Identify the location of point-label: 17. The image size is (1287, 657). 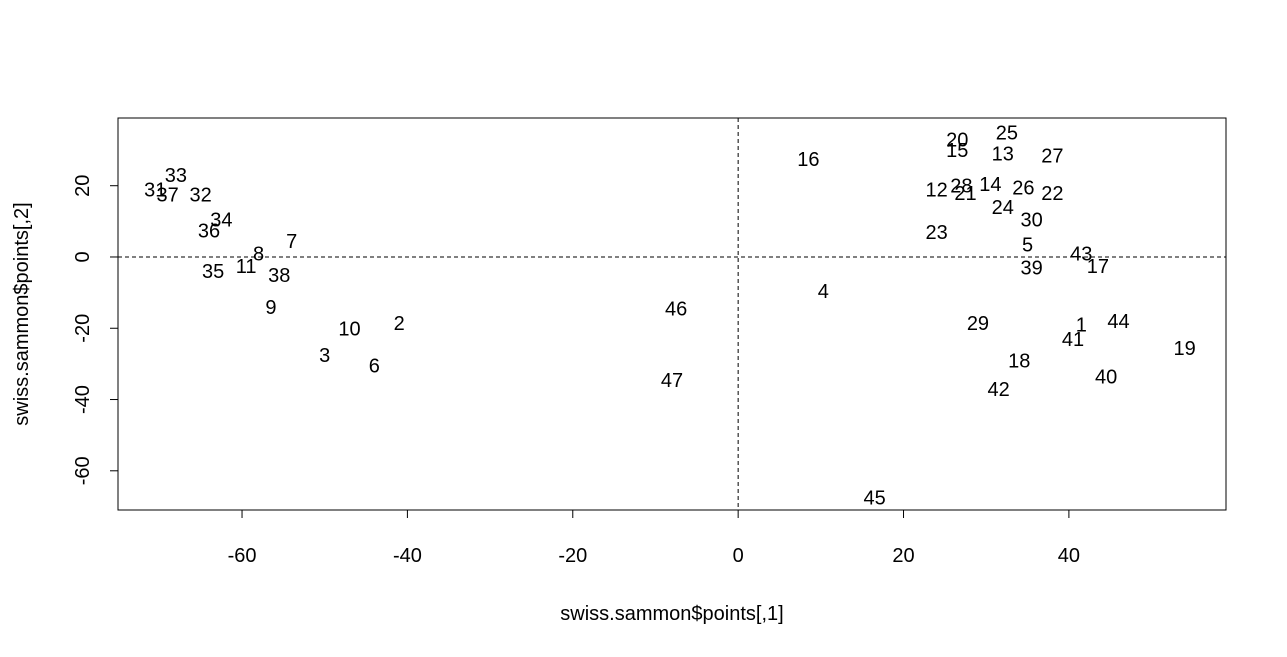
(1098, 267).